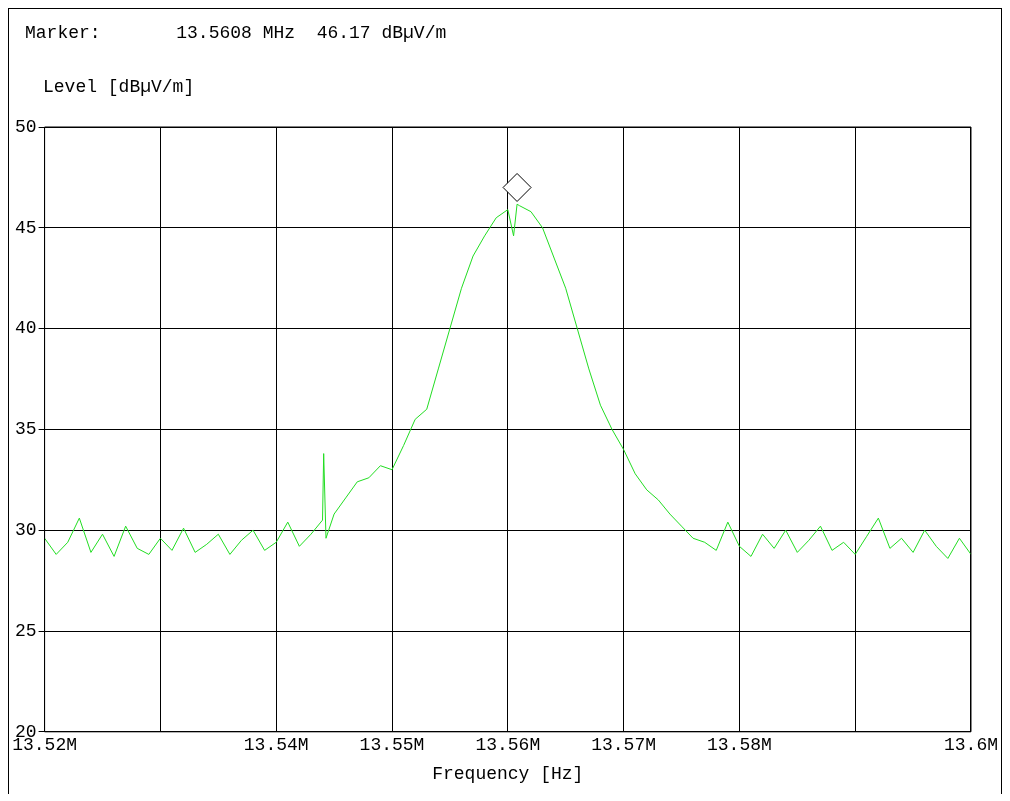 This screenshot has height=801, width=1010. What do you see at coordinates (119, 86) in the screenshot?
I see `y-axis-title: Level [dBµV/m]` at bounding box center [119, 86].